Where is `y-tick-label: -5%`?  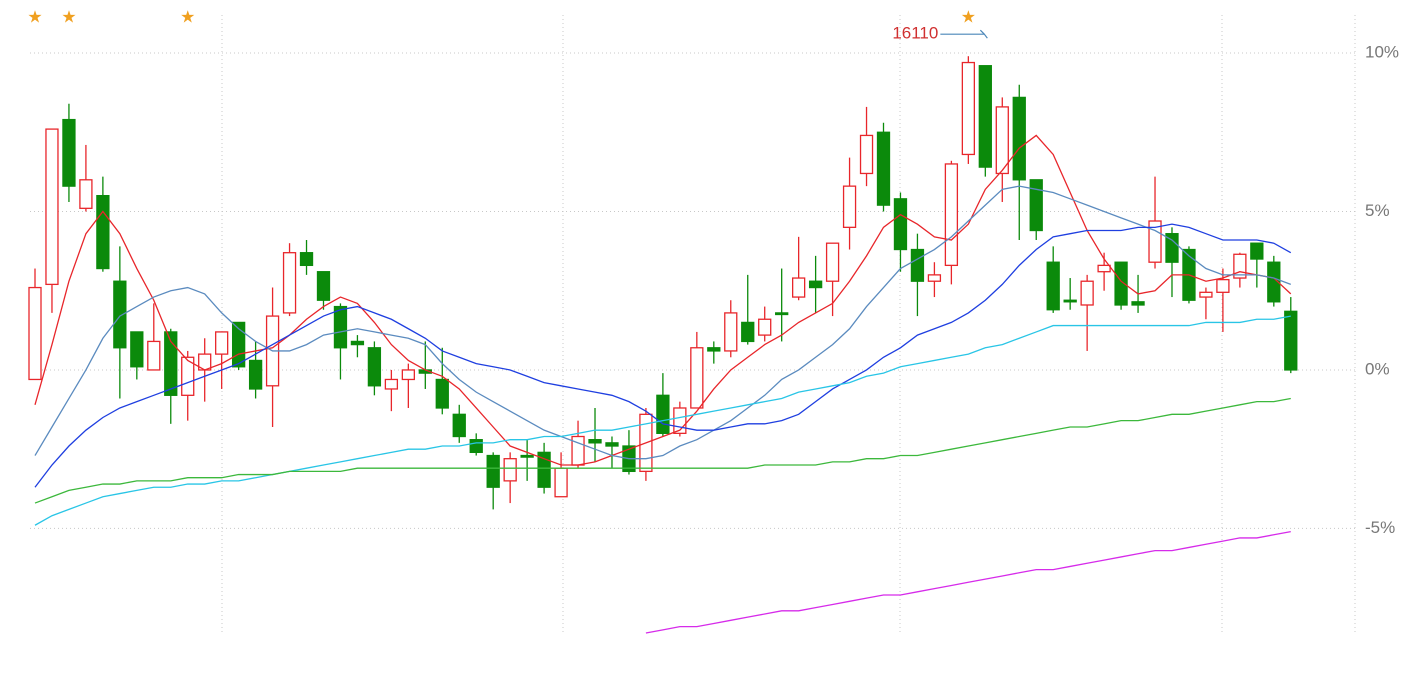
y-tick-label: -5% is located at coordinates (1380, 527).